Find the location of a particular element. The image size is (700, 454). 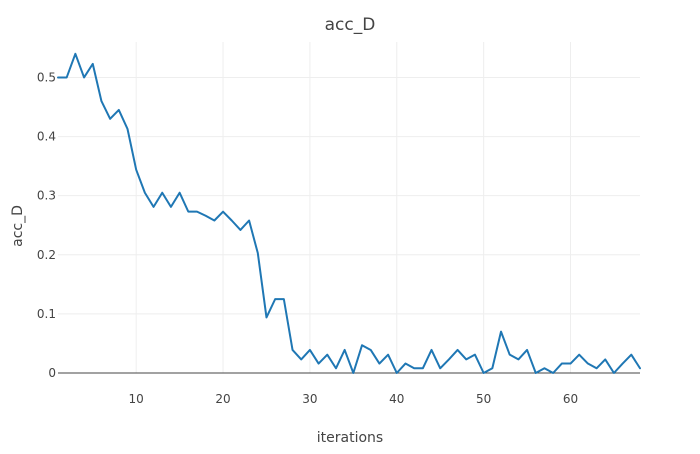

y-axis-title: acc_D is located at coordinates (18, 226).